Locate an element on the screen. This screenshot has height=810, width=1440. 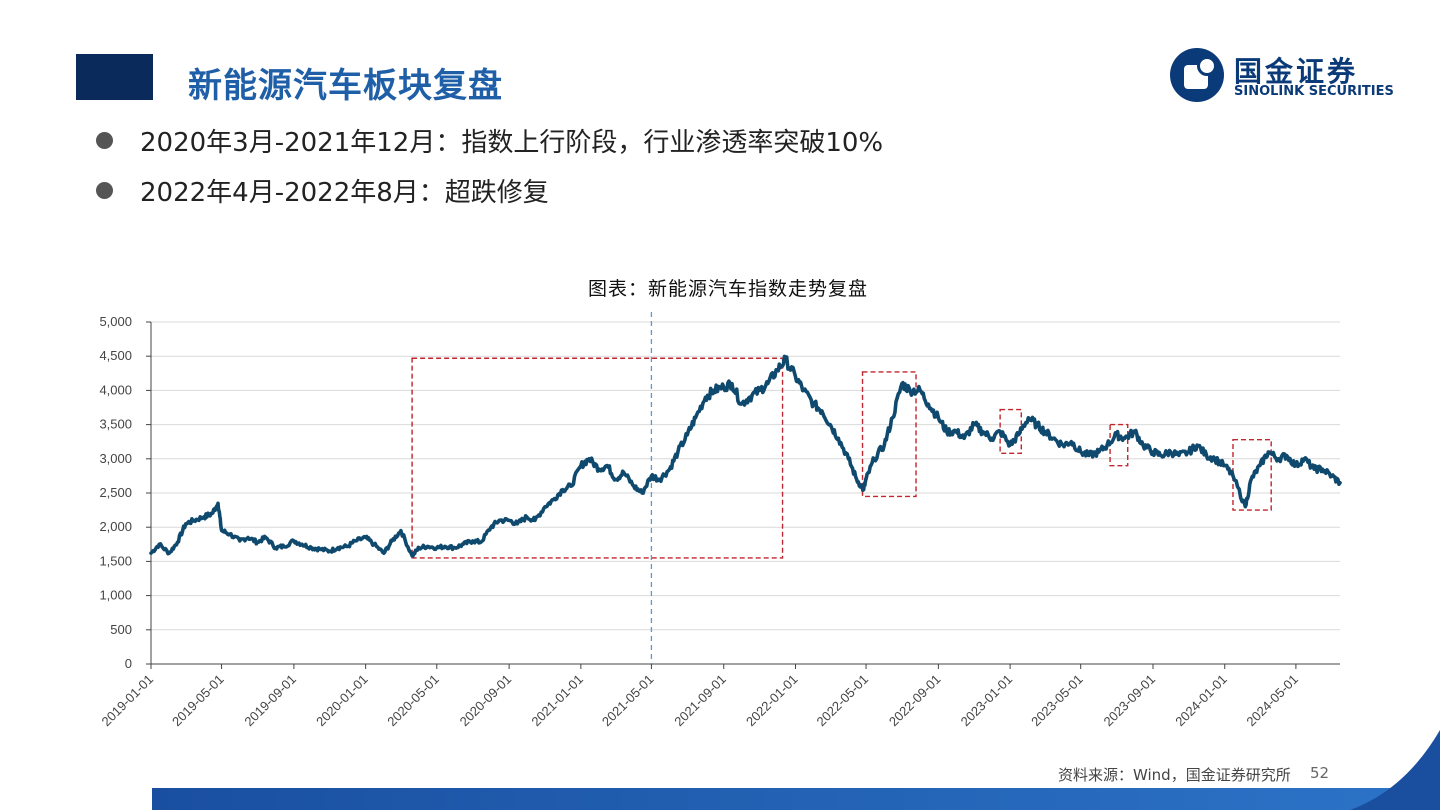
x-tick-label: 2024-05-01 is located at coordinates (1272, 701).